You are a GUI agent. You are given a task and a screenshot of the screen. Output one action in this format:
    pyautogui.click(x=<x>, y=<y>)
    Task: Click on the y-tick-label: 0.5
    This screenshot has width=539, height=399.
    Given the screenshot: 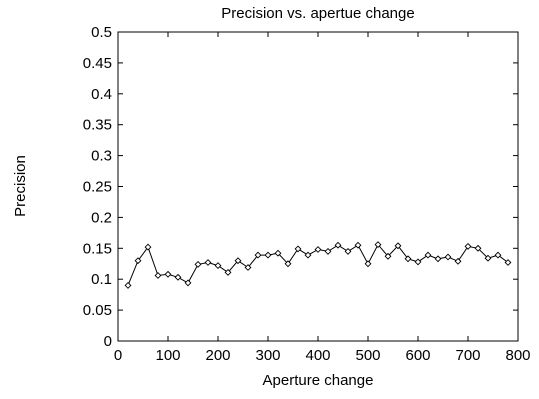 What is the action you would take?
    pyautogui.click(x=101, y=32)
    